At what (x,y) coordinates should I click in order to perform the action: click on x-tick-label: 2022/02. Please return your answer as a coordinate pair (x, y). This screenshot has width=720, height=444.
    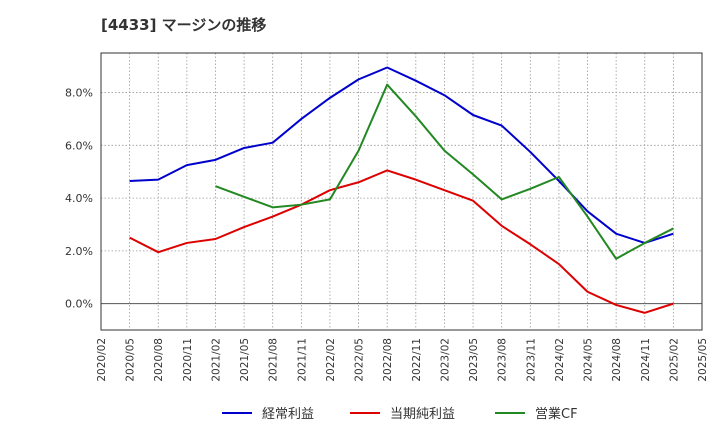
    Looking at the image, I should click on (331, 360).